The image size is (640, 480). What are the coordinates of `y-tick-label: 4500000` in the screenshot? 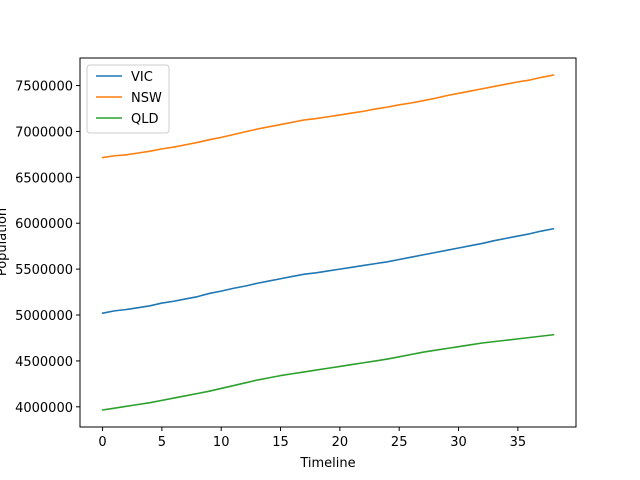 It's located at (44, 362).